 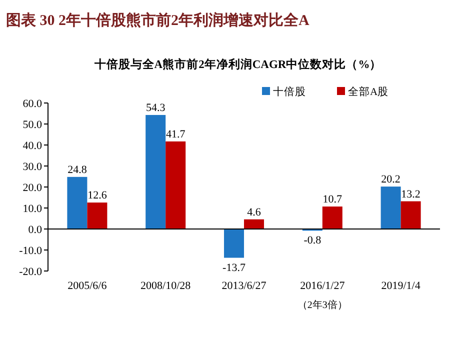 I want to click on data-label: 13.2, so click(x=410, y=194).